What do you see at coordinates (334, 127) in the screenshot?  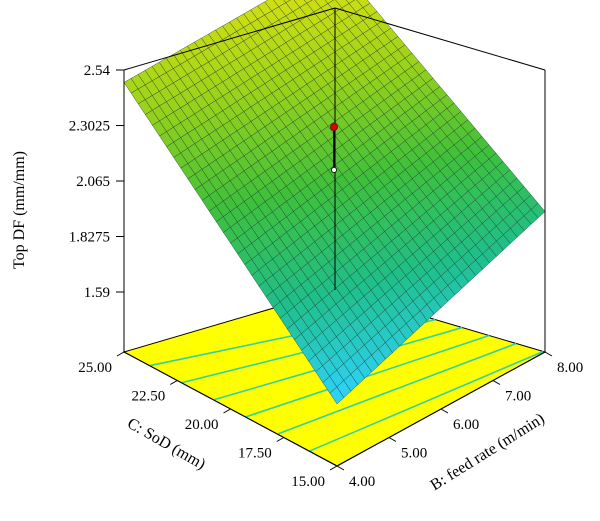 I see `observed-point` at bounding box center [334, 127].